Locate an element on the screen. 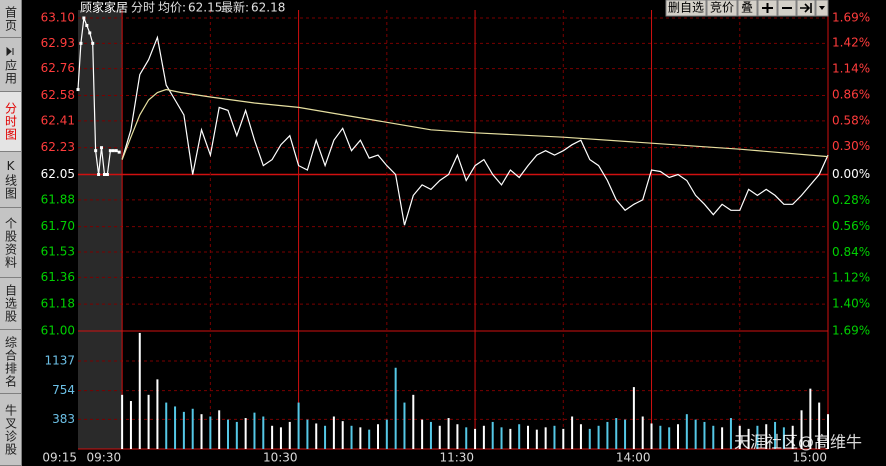  sidebar-tab: 牛叉诊股 is located at coordinates (10, 430).